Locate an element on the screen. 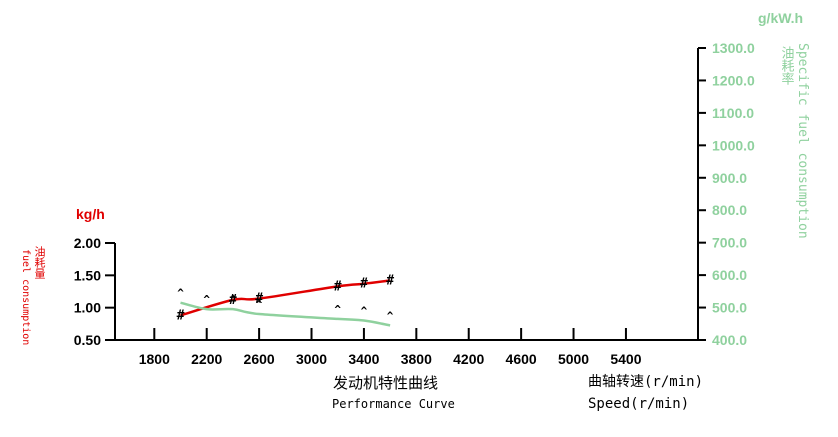 The height and width of the screenshot is (437, 838). y-right-label-en: Specific fuel consumption is located at coordinates (802, 141).